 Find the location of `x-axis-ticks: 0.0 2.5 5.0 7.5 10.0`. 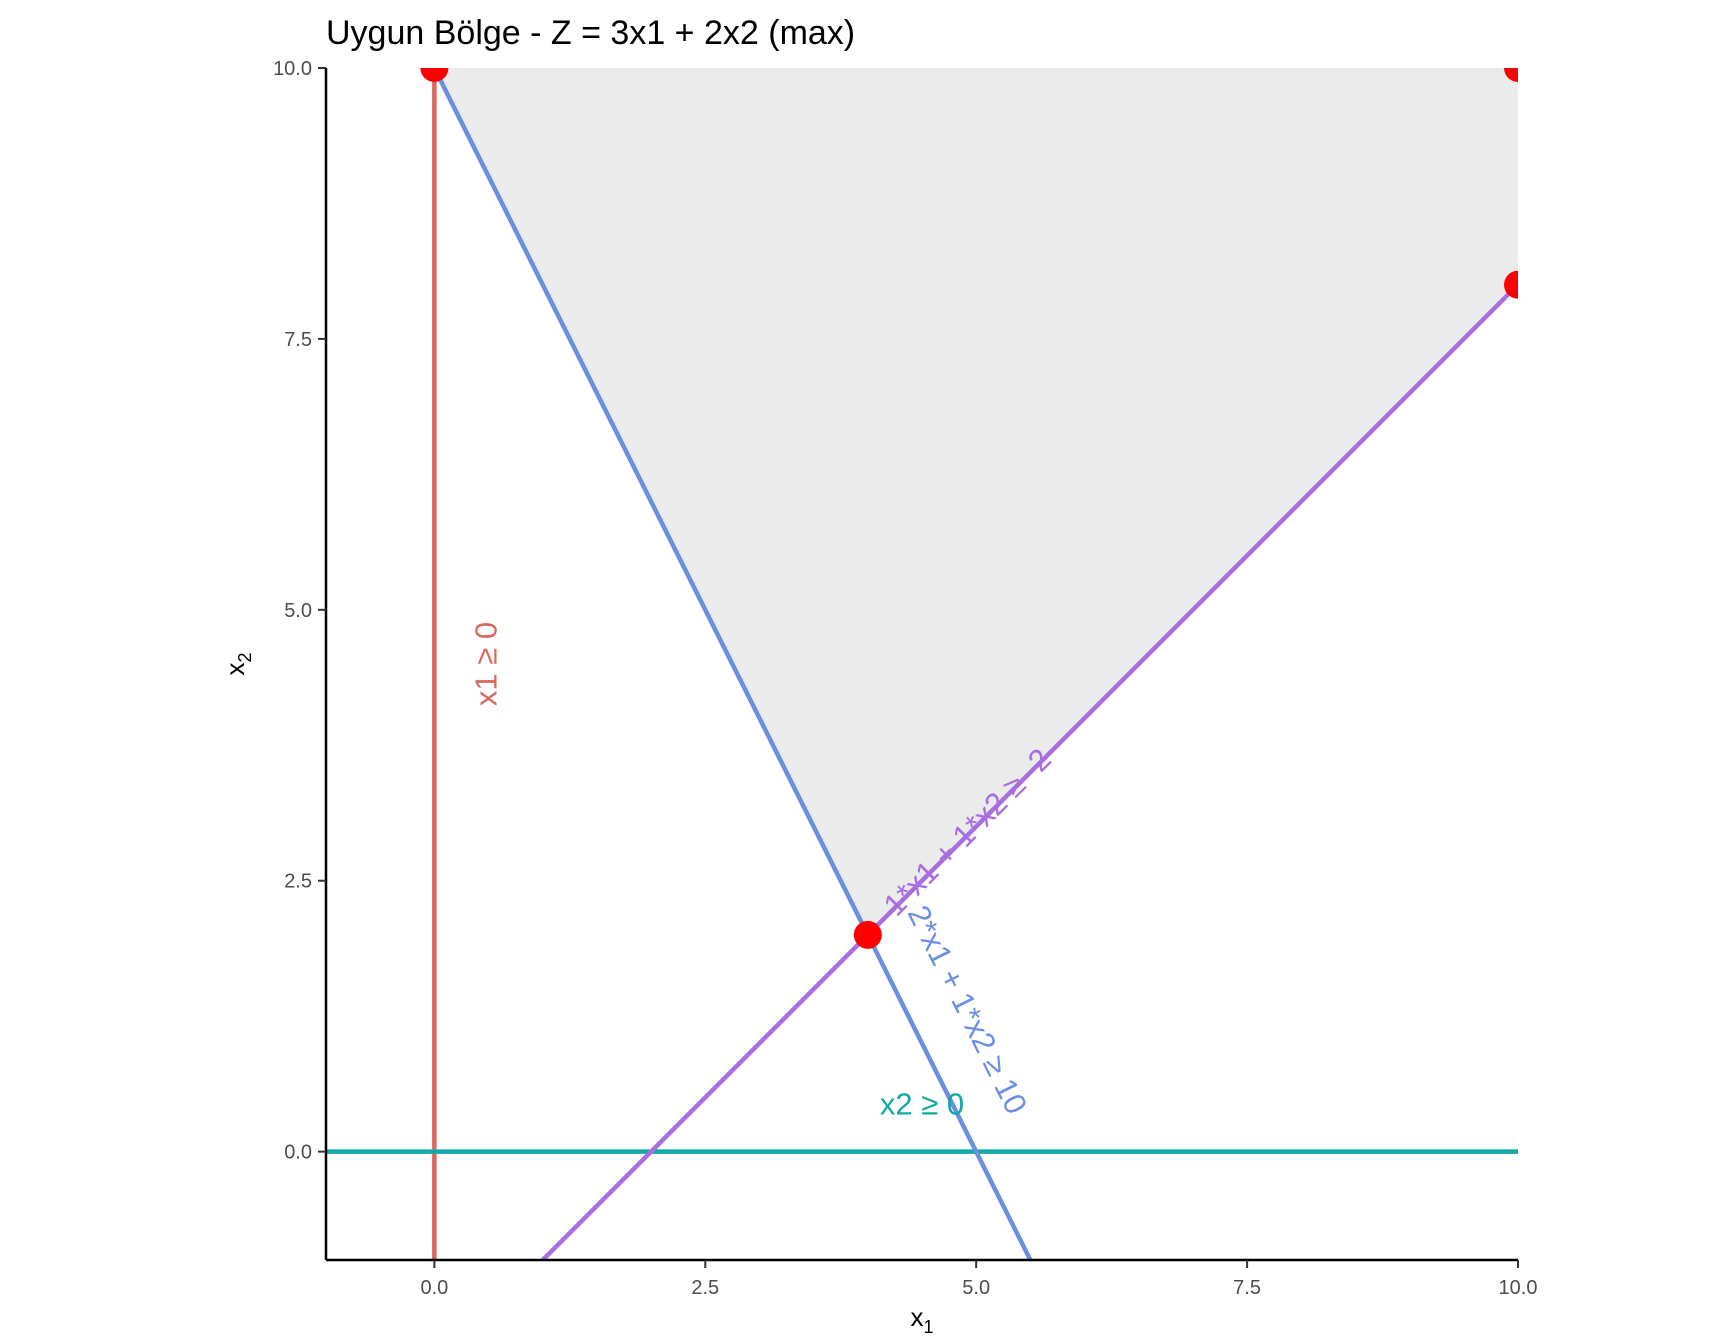

x-axis-ticks: 0.0 2.5 5.0 7.5 10.0 is located at coordinates (978, 1279).